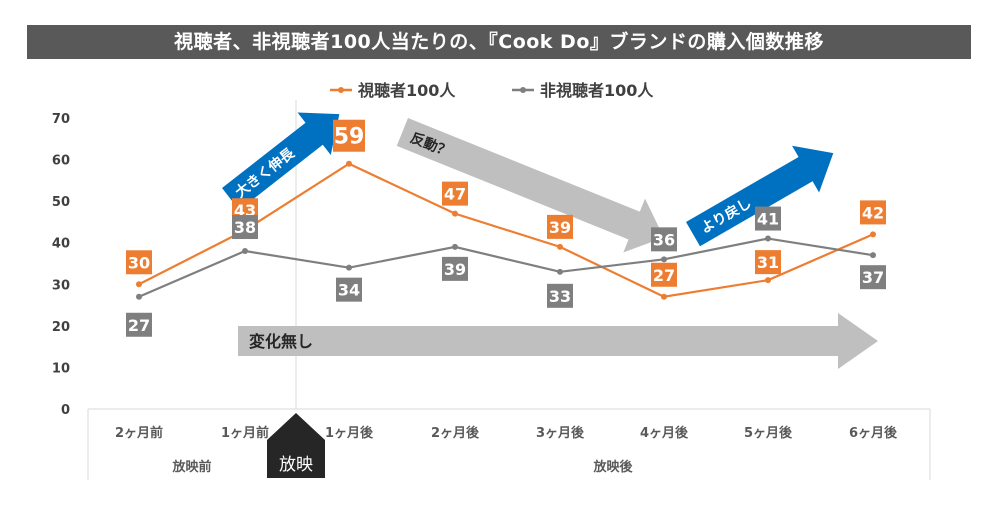 The width and height of the screenshot is (1002, 508). Describe the element at coordinates (61, 244) in the screenshot. I see `y-tick-label: 40` at that location.